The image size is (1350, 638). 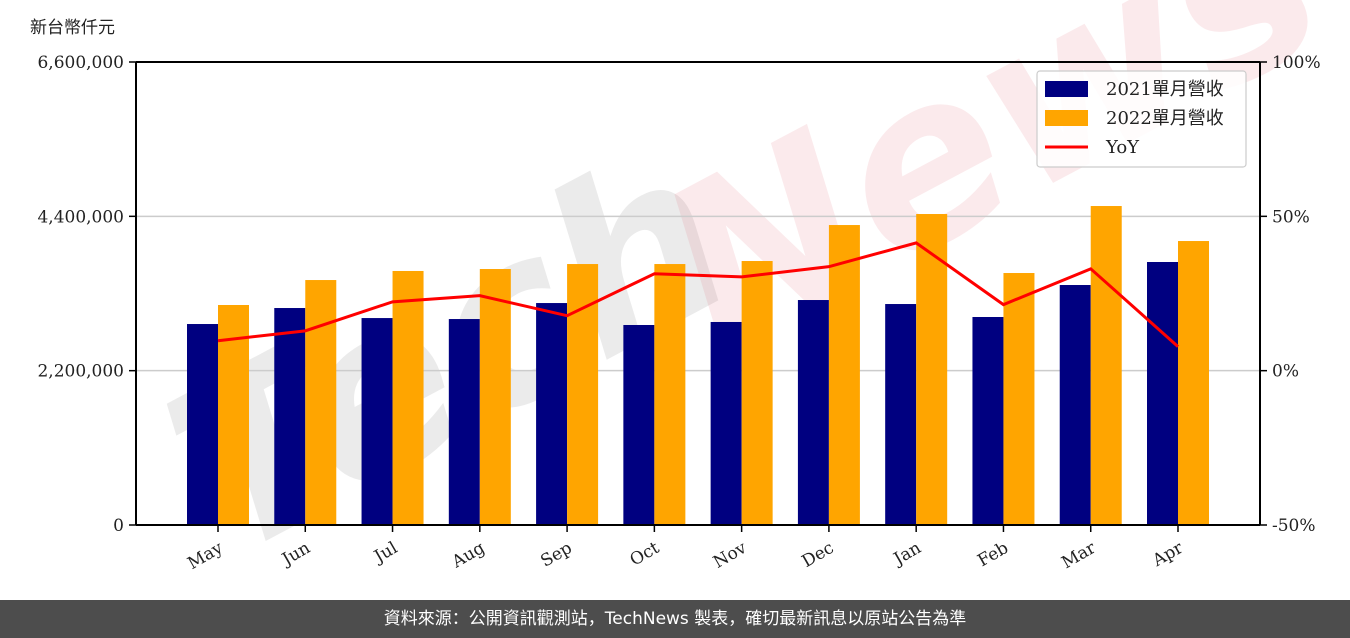 What do you see at coordinates (1285, 372) in the screenshot?
I see `y2-tick-label: 0%` at bounding box center [1285, 372].